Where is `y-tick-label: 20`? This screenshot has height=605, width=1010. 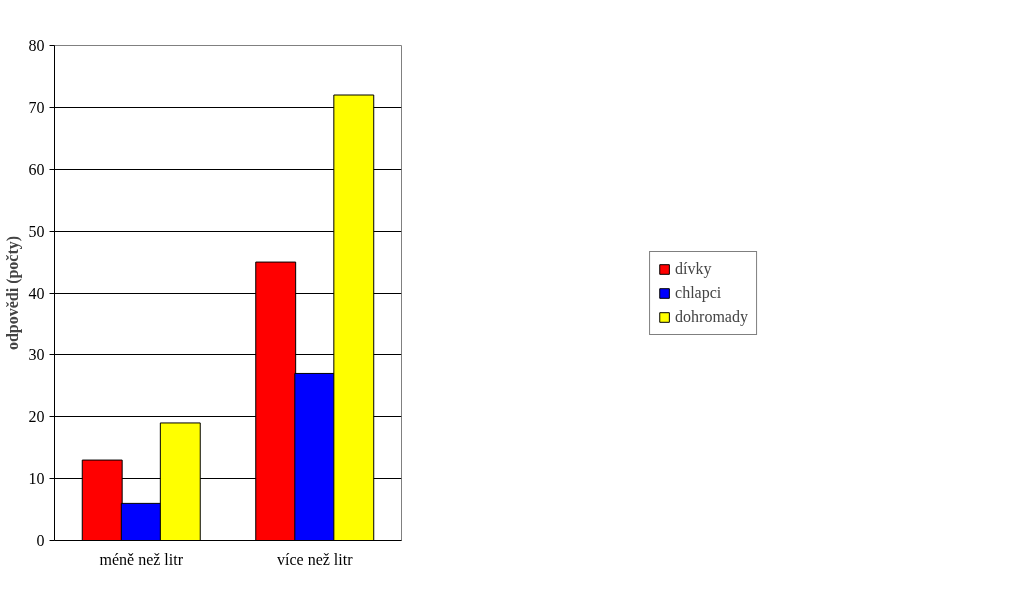 y-tick-label: 20 is located at coordinates (36, 417).